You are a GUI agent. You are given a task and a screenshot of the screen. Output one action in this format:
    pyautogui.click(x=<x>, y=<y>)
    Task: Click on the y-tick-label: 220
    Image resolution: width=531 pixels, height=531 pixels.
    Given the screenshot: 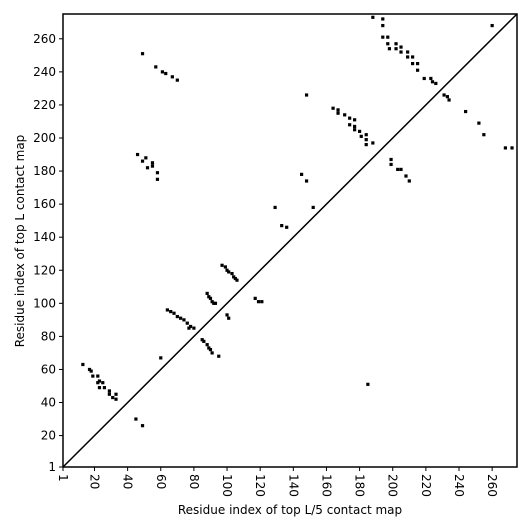 What is the action you would take?
    pyautogui.click(x=44, y=105)
    